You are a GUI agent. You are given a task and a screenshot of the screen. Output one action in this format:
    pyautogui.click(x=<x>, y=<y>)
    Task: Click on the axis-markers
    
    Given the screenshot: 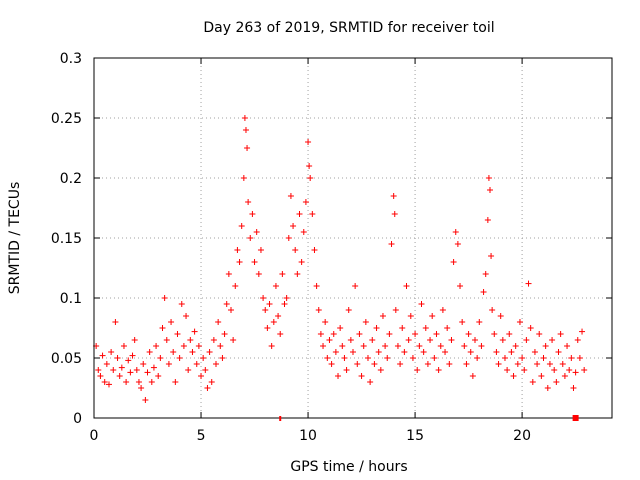 What is the action you would take?
    pyautogui.click(x=429, y=418)
    